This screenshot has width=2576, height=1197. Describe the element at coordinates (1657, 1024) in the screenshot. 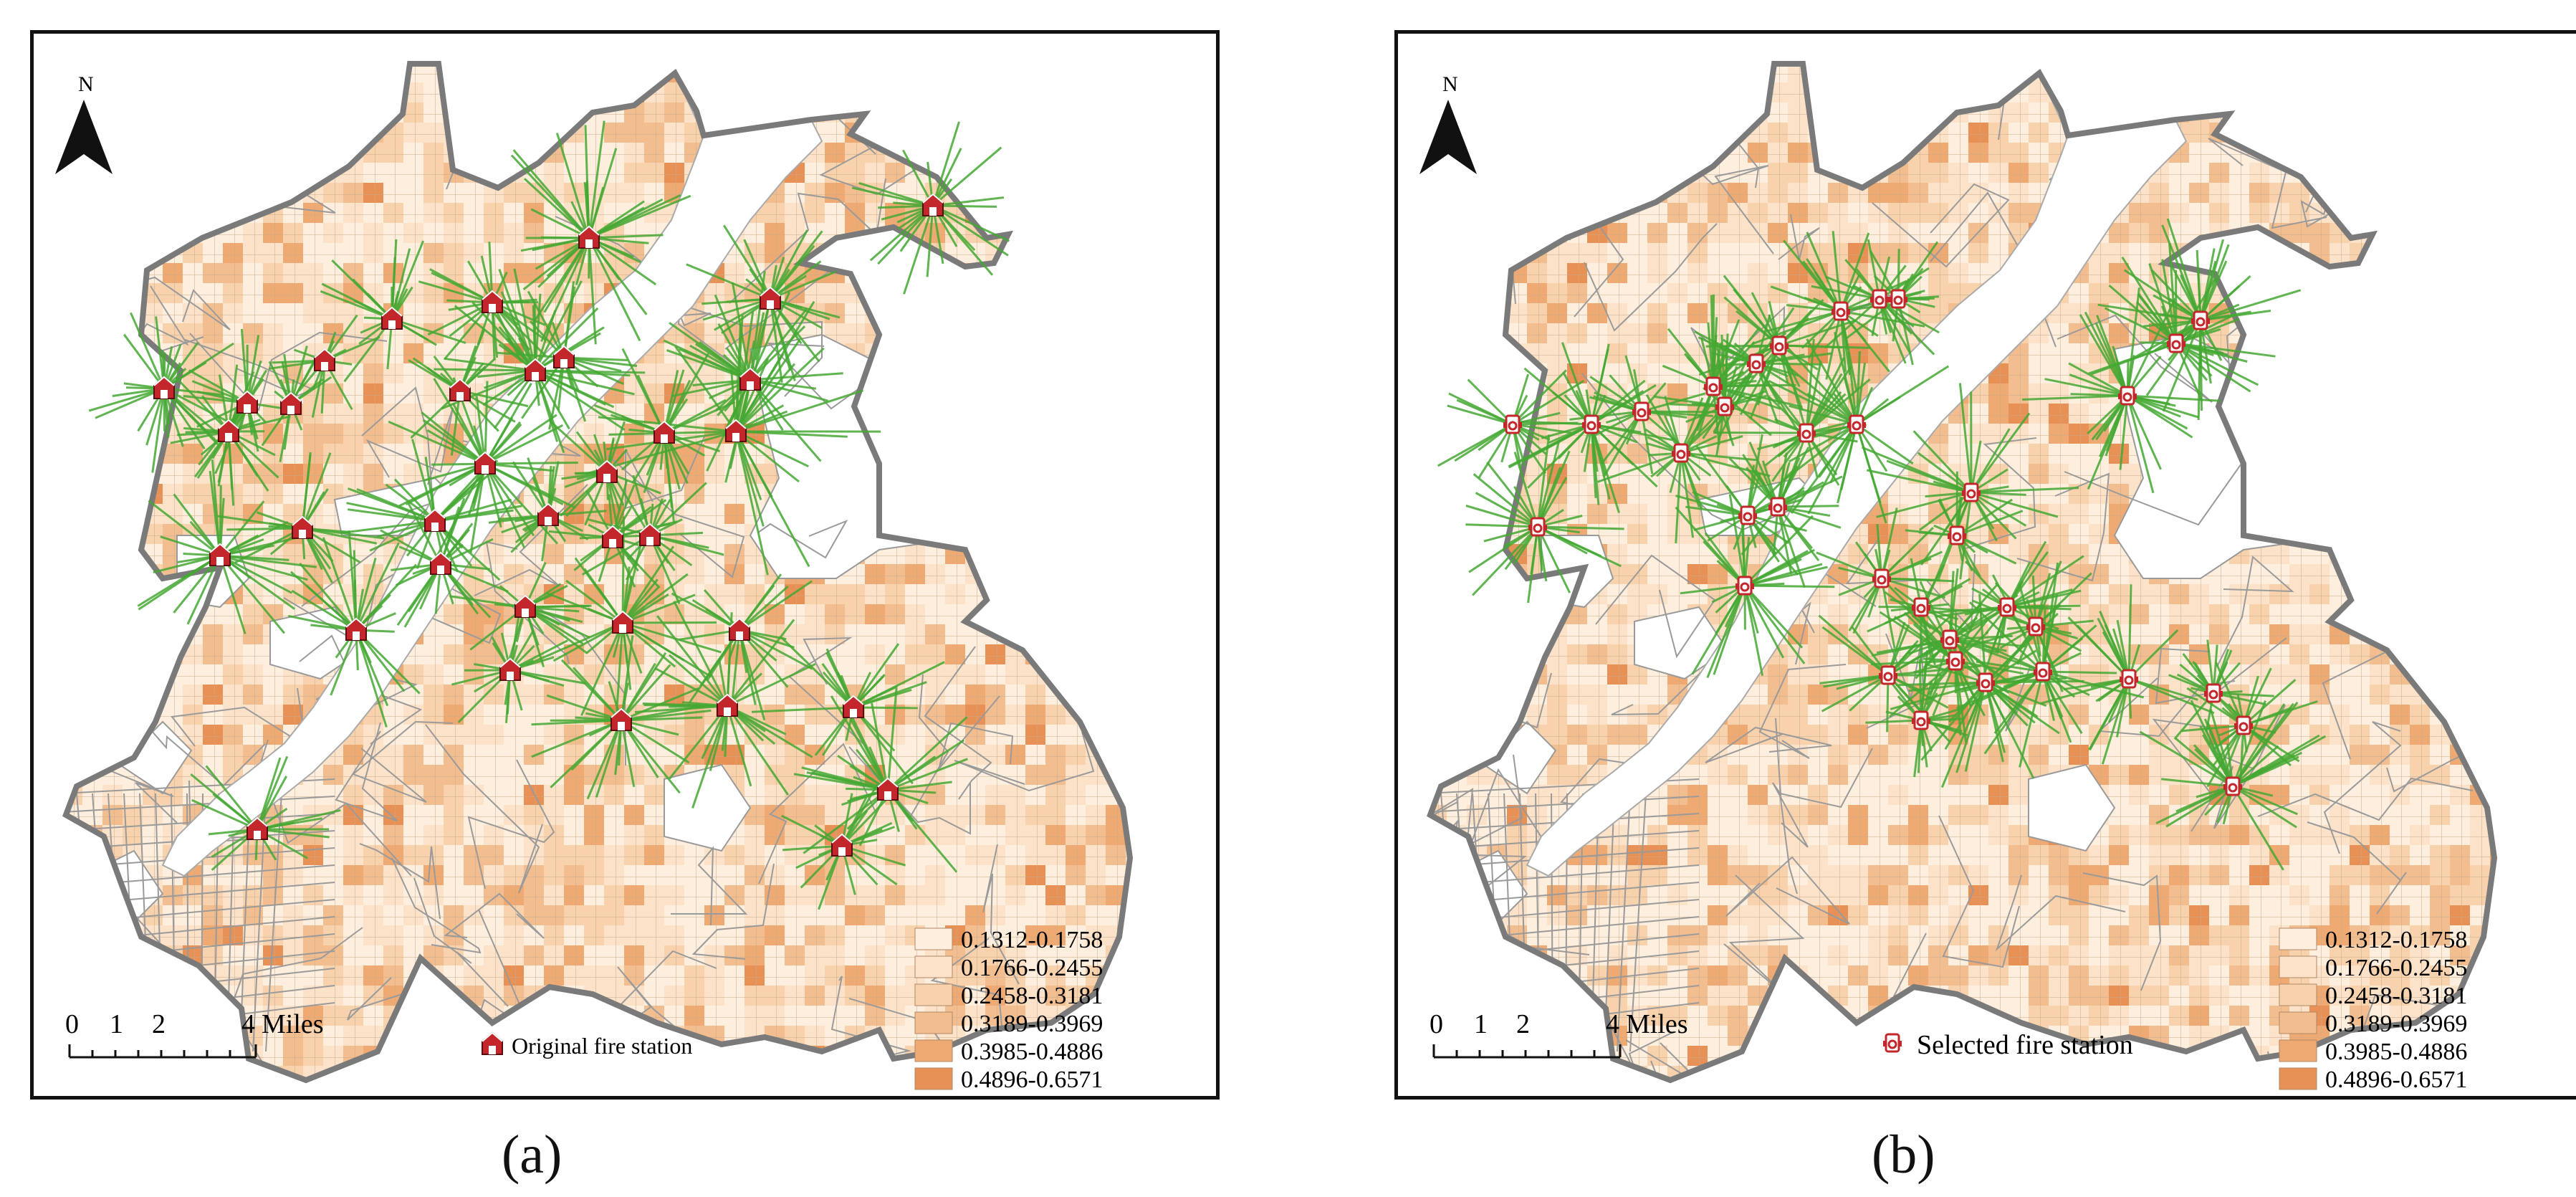

I see `scale-unit: Miles` at that location.